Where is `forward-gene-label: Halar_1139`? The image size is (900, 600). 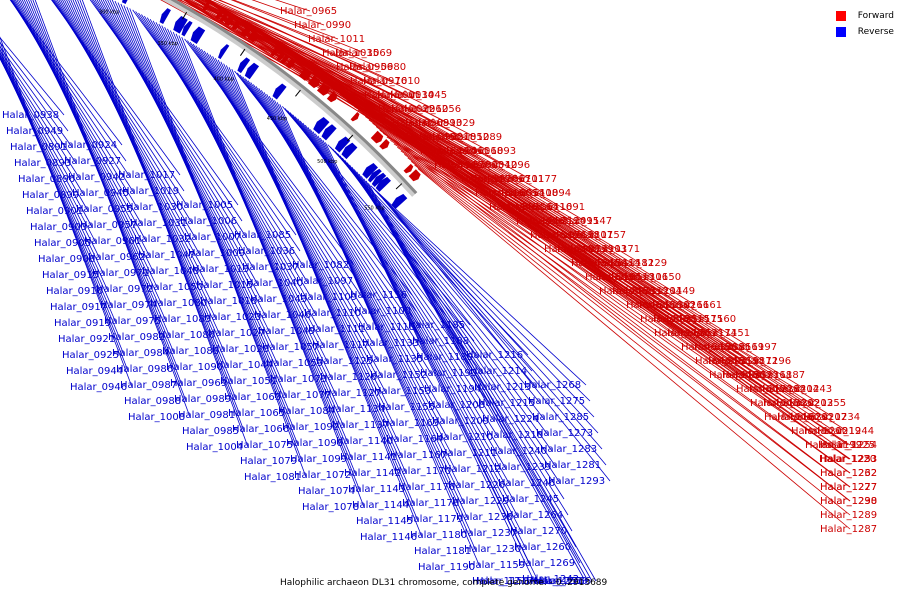 forward-gene-label: Halar_1139 is located at coordinates (585, 249).